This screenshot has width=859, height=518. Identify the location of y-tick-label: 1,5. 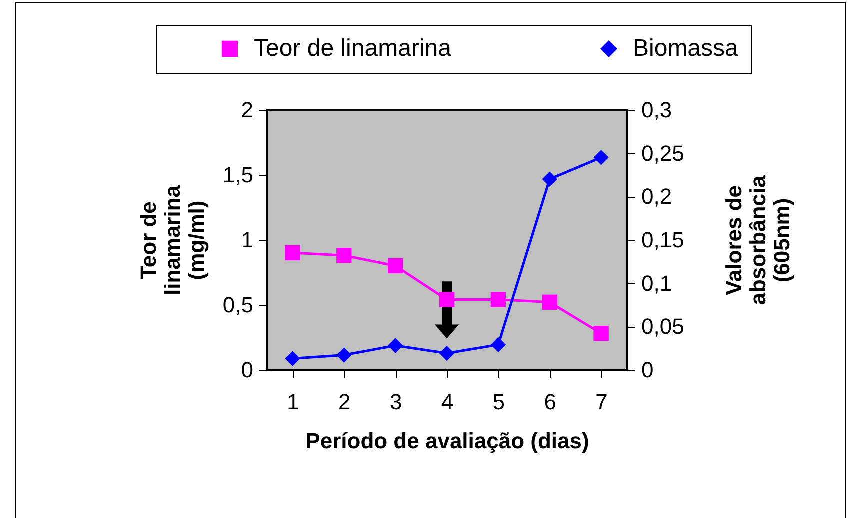
(238, 175).